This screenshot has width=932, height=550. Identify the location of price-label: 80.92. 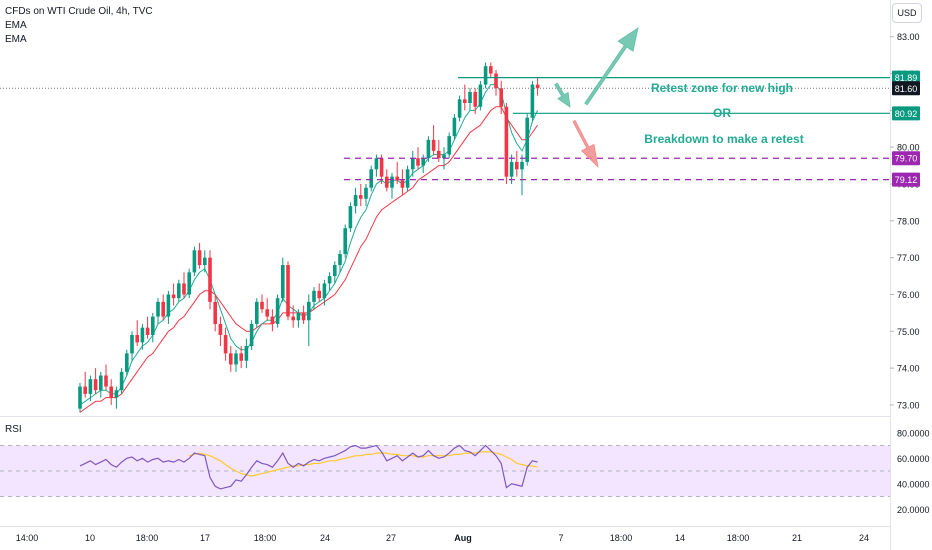
(906, 114).